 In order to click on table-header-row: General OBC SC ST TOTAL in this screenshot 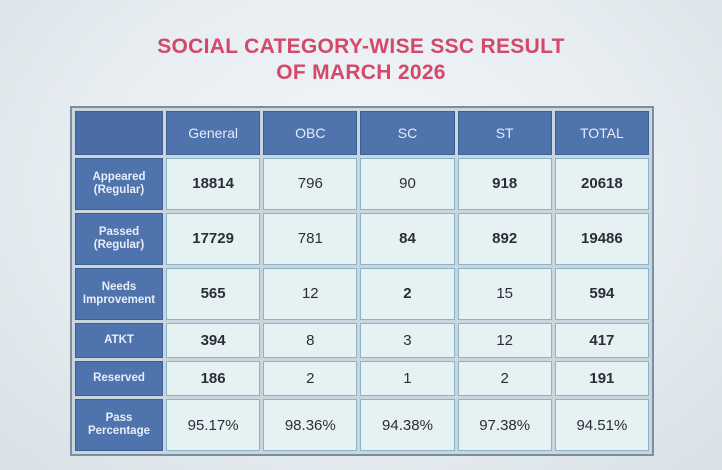, I will do `click(362, 133)`.